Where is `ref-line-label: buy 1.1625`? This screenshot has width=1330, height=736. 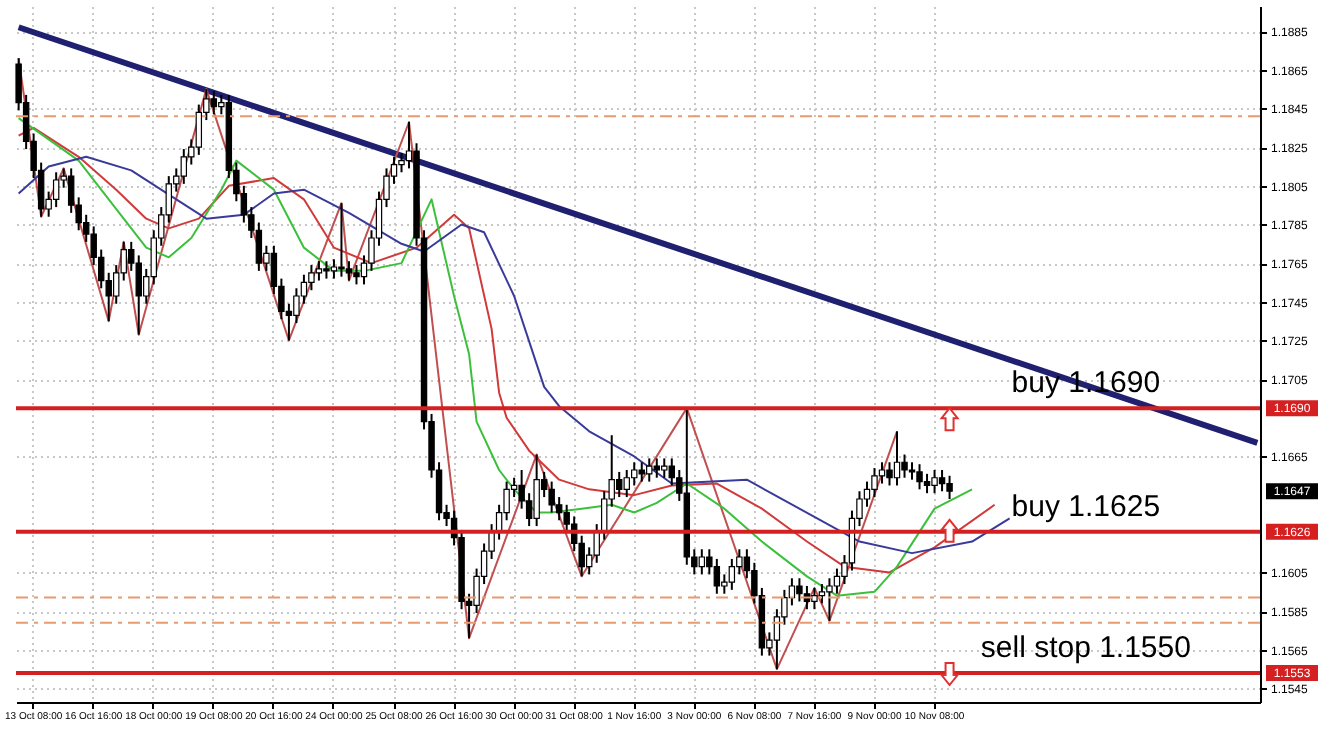 ref-line-label: buy 1.1625 is located at coordinates (1086, 506).